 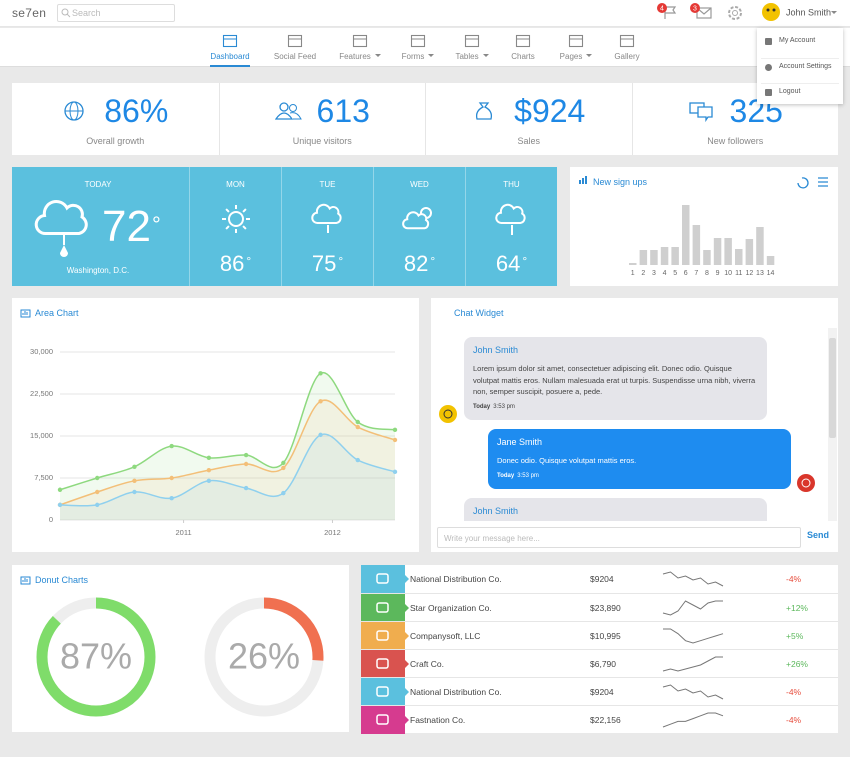 What do you see at coordinates (797, 608) in the screenshot?
I see `change: +12%` at bounding box center [797, 608].